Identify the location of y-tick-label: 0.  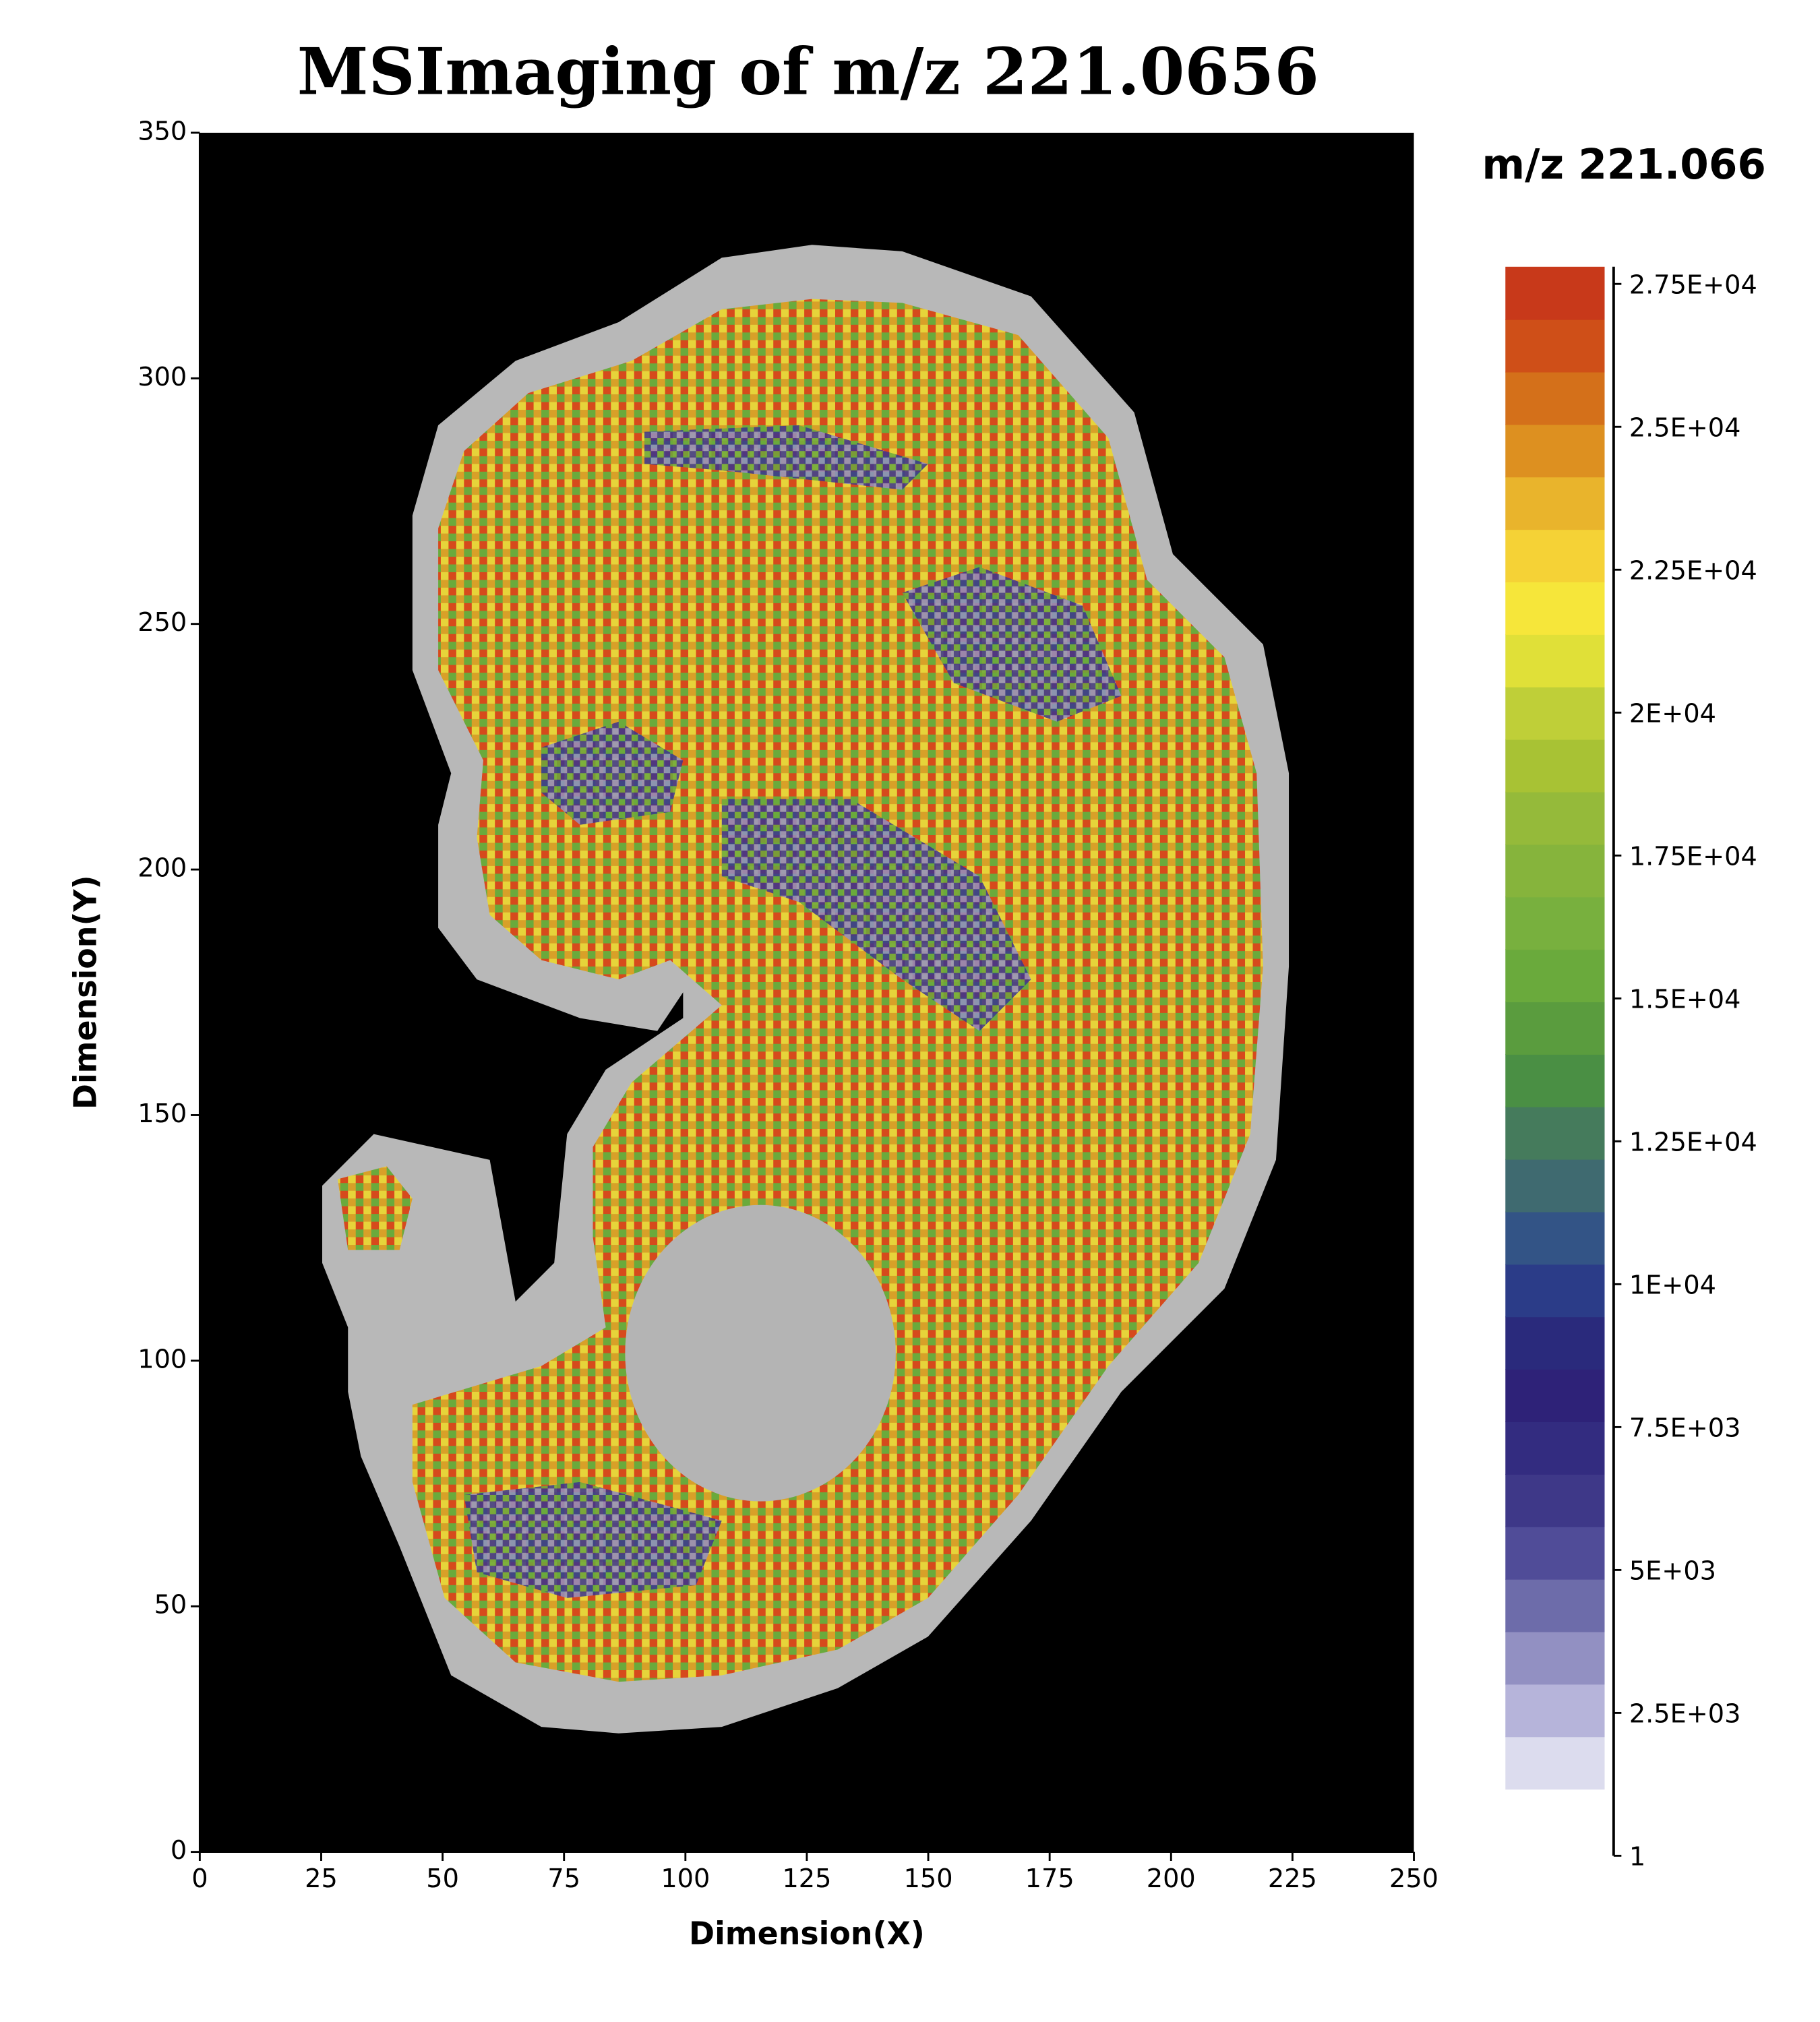
(179, 1851).